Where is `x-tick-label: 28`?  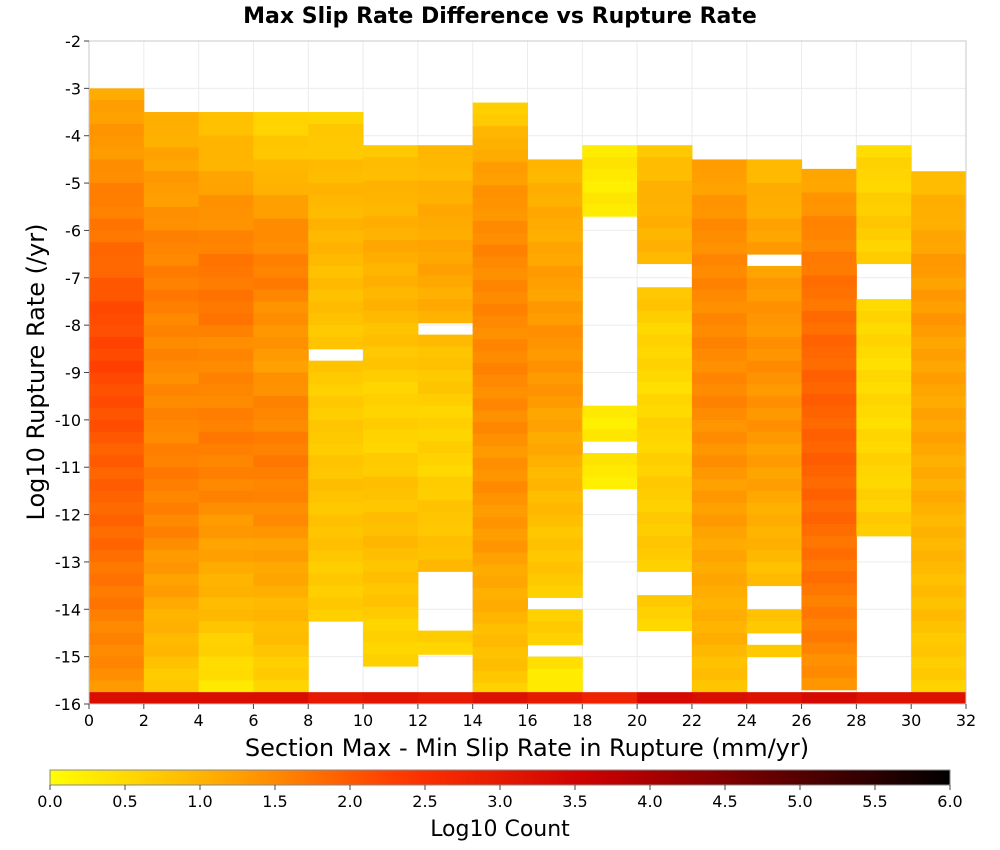
x-tick-label: 28 is located at coordinates (856, 720).